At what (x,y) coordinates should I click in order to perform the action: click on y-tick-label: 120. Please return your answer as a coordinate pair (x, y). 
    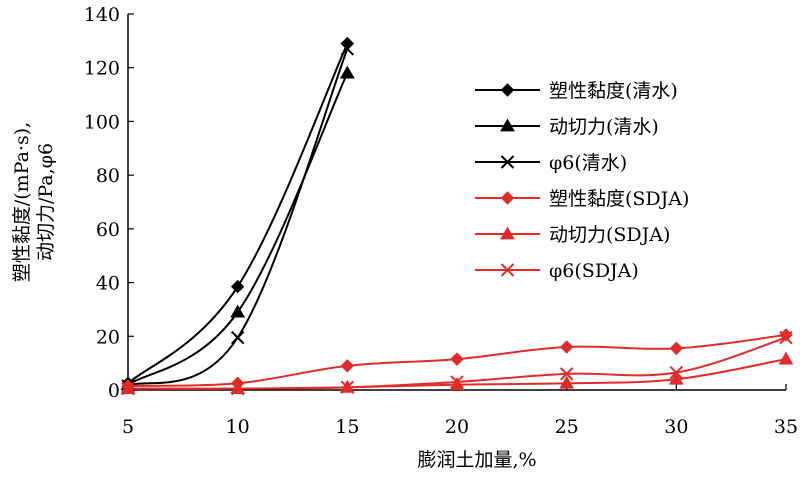
    Looking at the image, I should click on (102, 69).